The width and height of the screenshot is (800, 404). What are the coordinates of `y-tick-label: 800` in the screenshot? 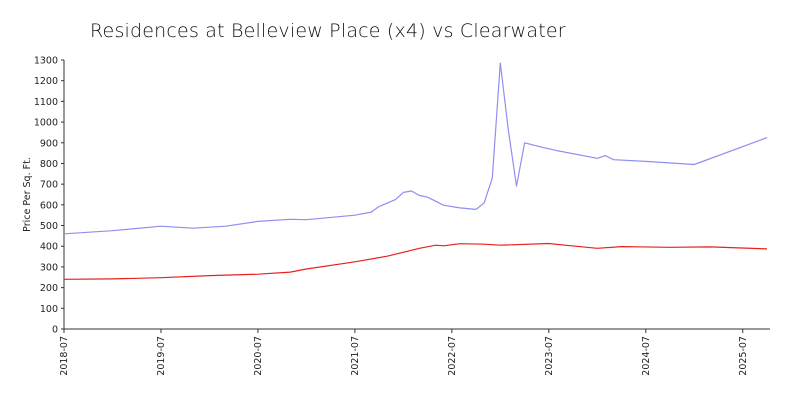 It's located at (49, 164).